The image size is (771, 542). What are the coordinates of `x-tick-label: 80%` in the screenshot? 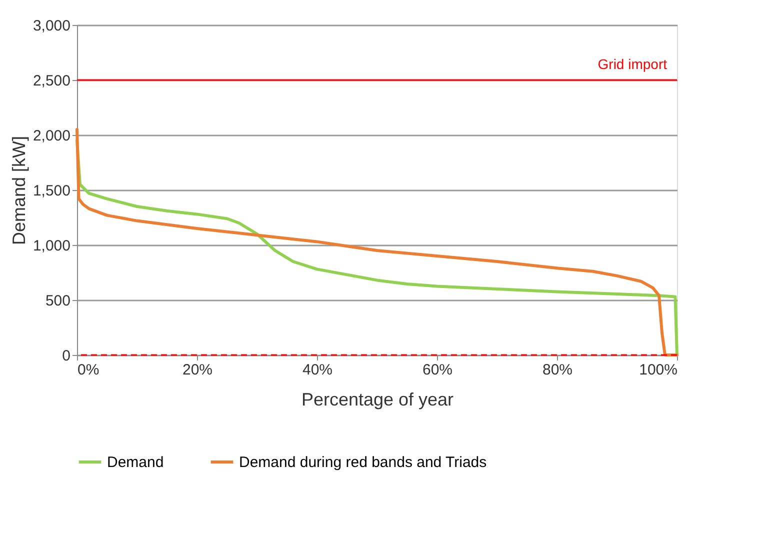 It's located at (557, 370).